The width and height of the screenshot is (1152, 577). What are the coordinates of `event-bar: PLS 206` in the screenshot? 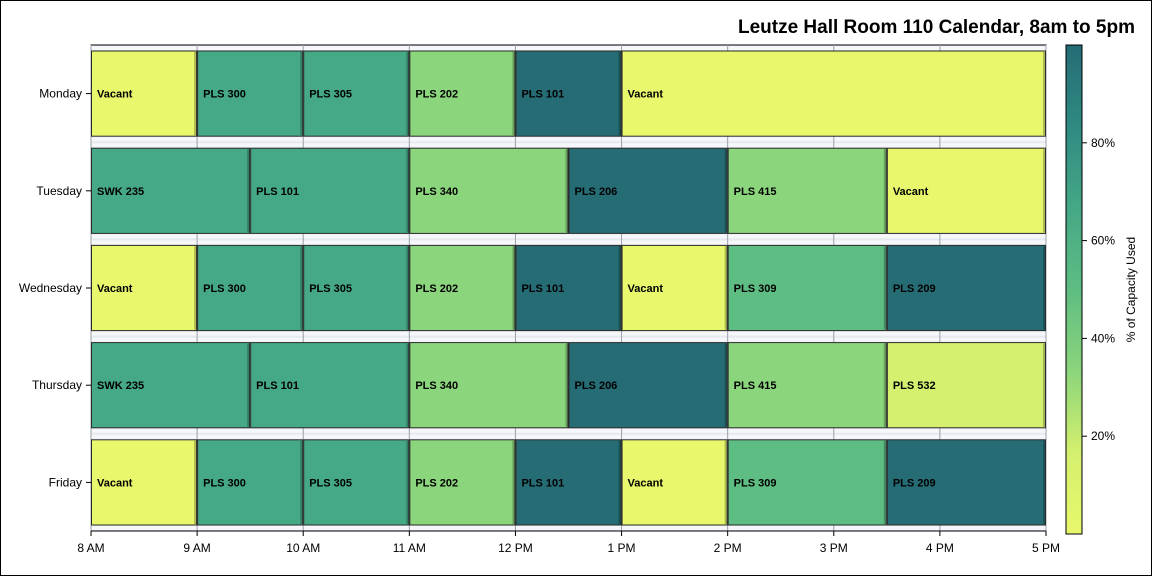 It's located at (648, 385).